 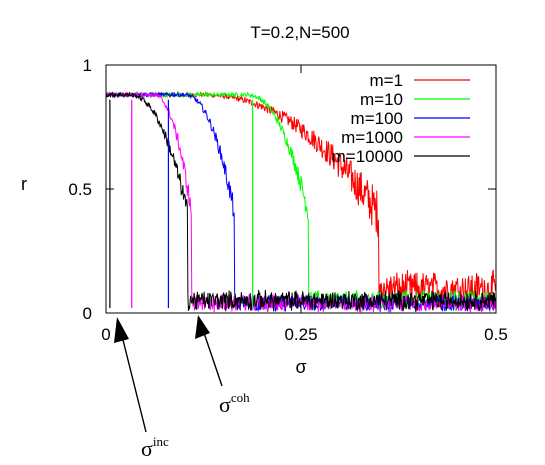 What do you see at coordinates (367, 156) in the screenshot?
I see `legend-label-m10000: m=10000` at bounding box center [367, 156].